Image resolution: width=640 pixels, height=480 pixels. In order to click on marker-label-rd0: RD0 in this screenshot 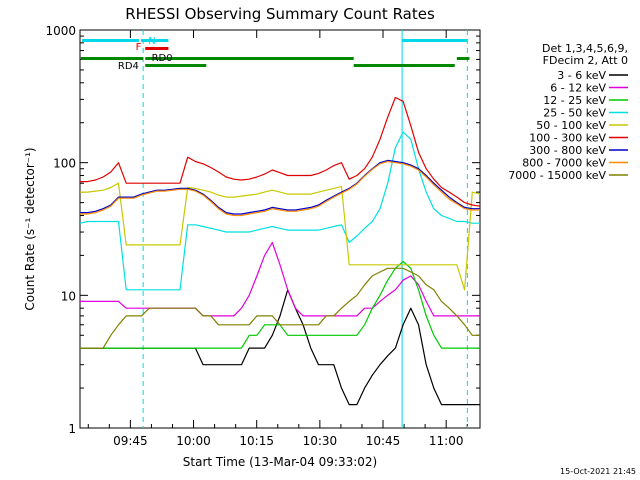, I will do `click(162, 58)`.